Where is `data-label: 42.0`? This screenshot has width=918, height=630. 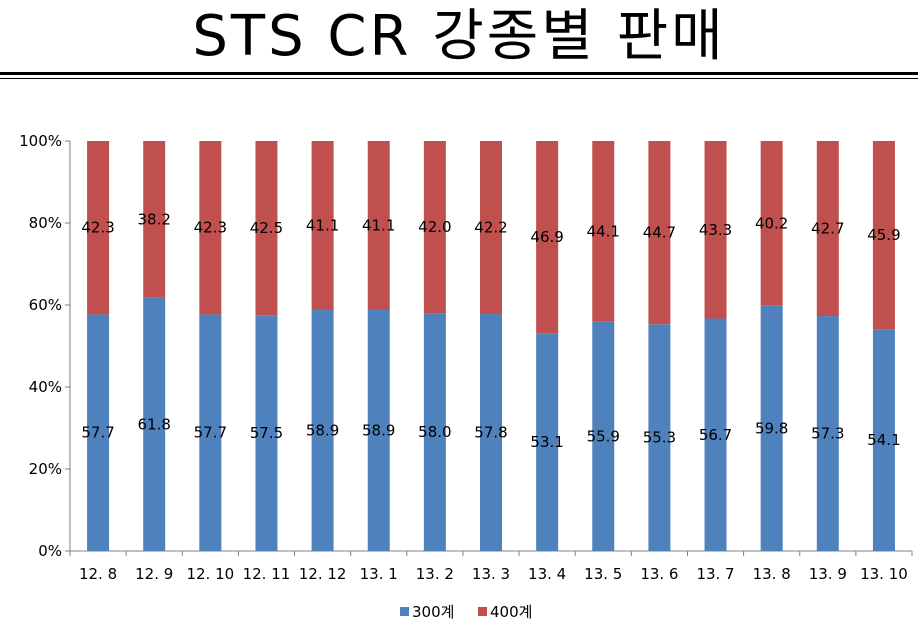 data-label: 42.0 is located at coordinates (434, 227).